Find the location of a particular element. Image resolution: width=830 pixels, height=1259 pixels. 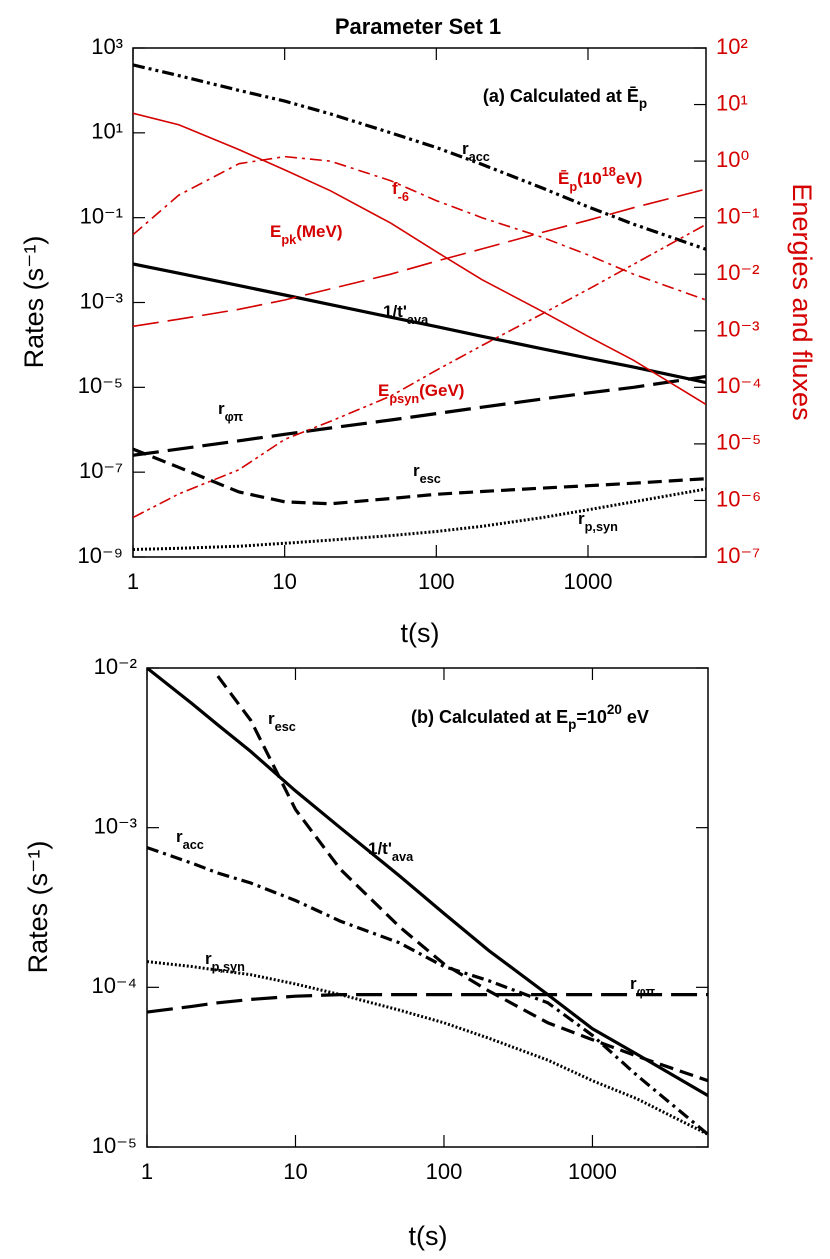

curve-label: f-6 is located at coordinates (400, 191).